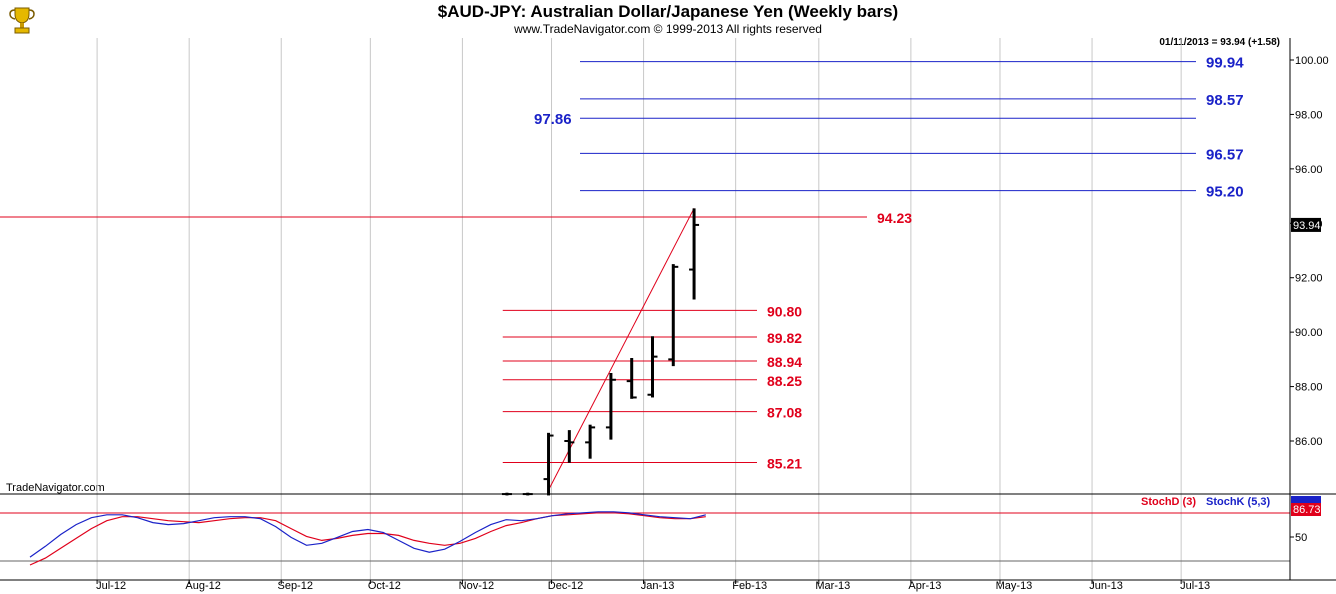 The width and height of the screenshot is (1336, 594). I want to click on stochd-tag-bg, so click(1306, 509).